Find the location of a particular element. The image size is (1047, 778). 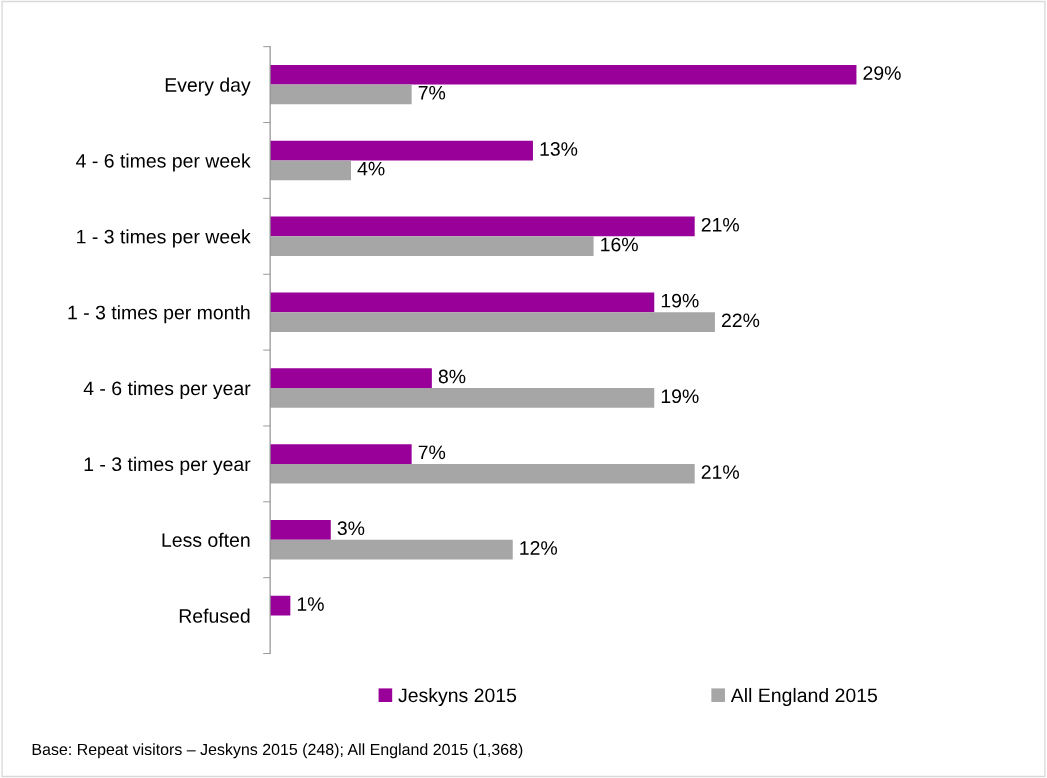

data-label: 12% is located at coordinates (539, 548).